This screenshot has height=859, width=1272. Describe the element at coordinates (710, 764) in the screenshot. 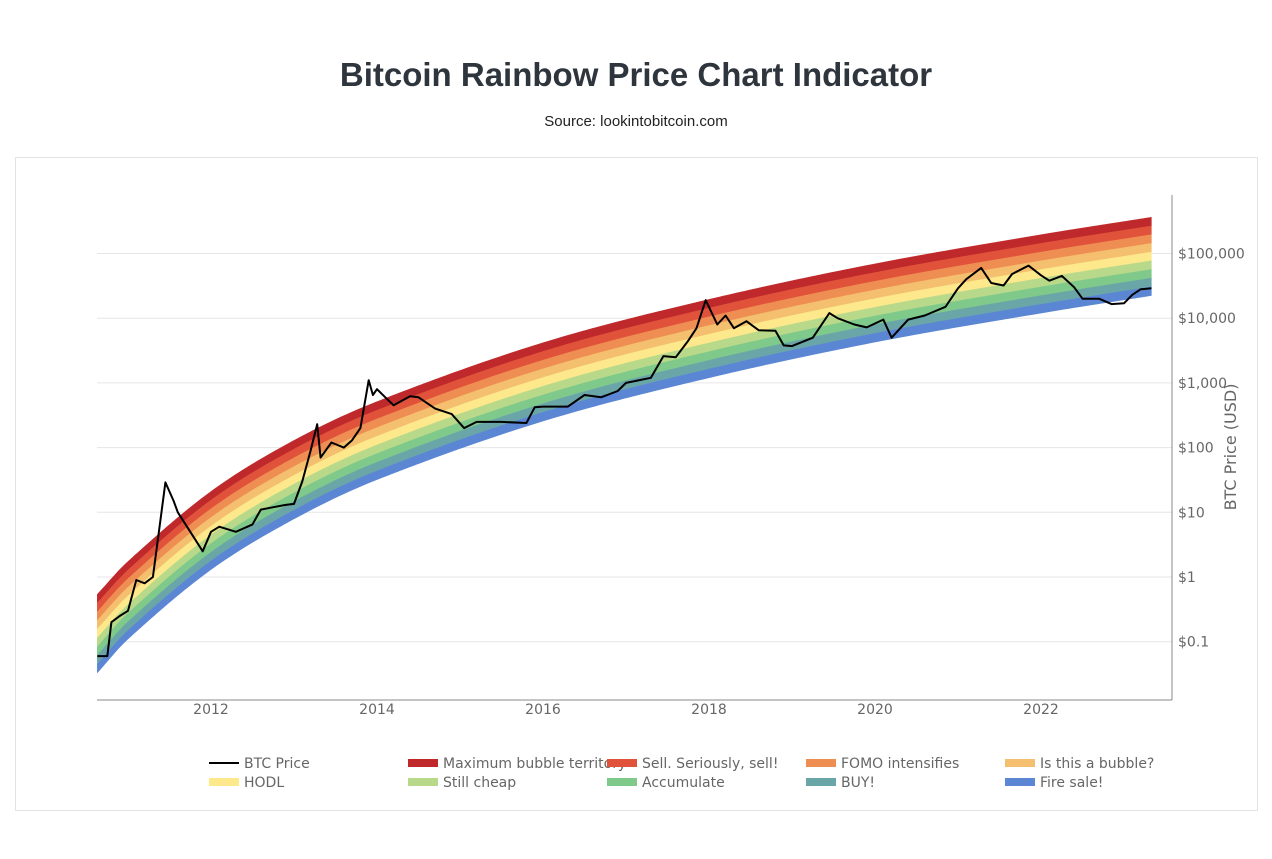

I see `legend-label: Sell. Seriously, sell!` at that location.